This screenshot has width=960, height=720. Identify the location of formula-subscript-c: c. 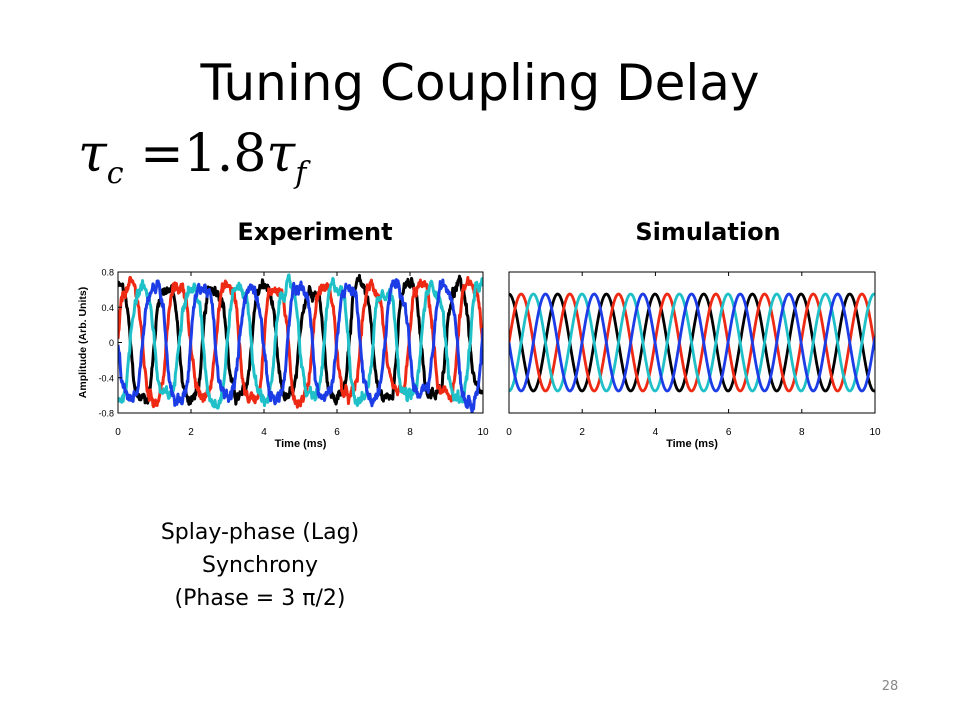
(115, 173).